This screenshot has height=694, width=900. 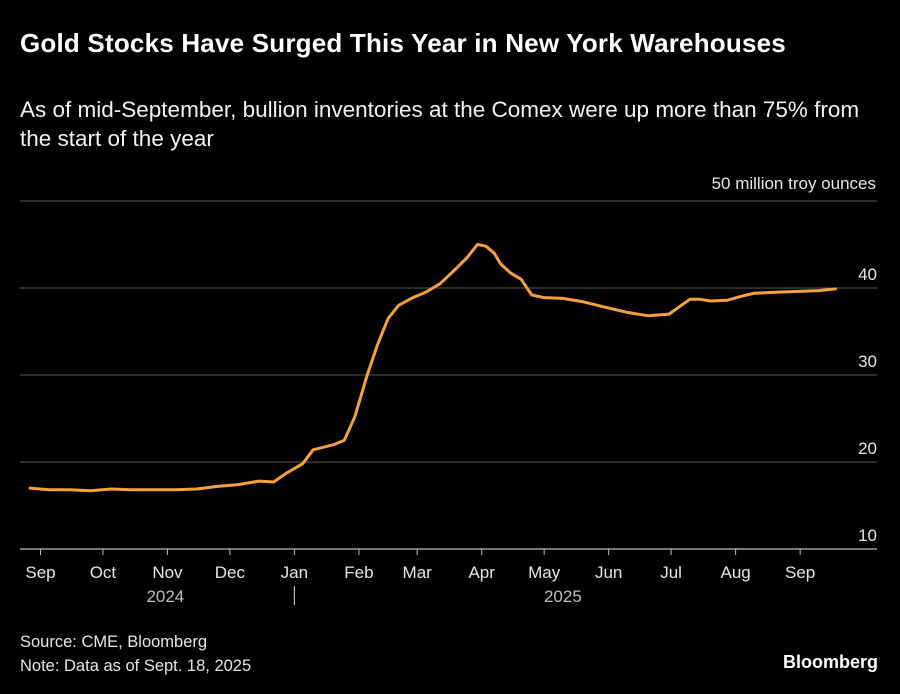 I want to click on x-tick-label: Jun, so click(x=608, y=572).